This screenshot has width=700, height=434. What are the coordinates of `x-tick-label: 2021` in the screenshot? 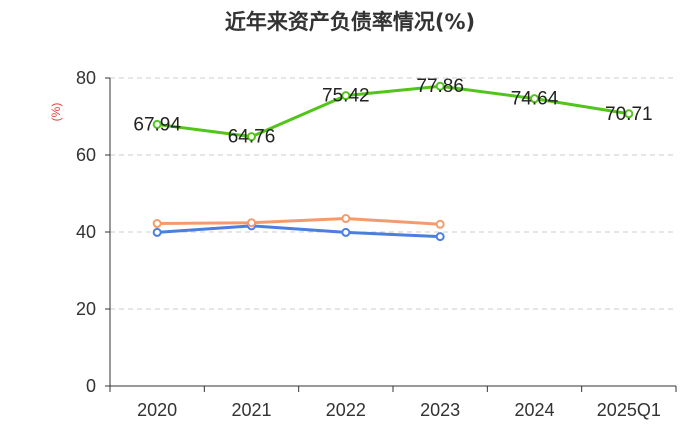 It's located at (251, 410).